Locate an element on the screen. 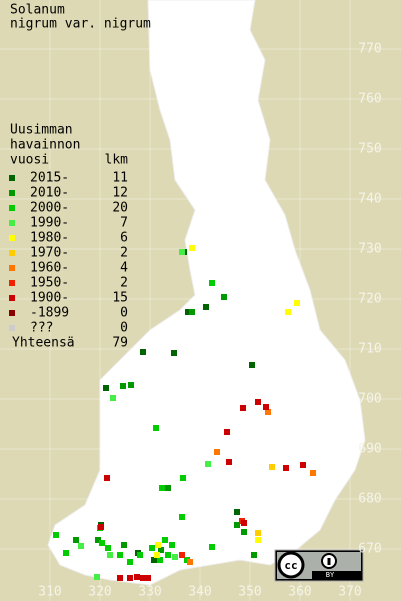 The image size is (401, 601). x-tick-label: 330 is located at coordinates (149, 592).